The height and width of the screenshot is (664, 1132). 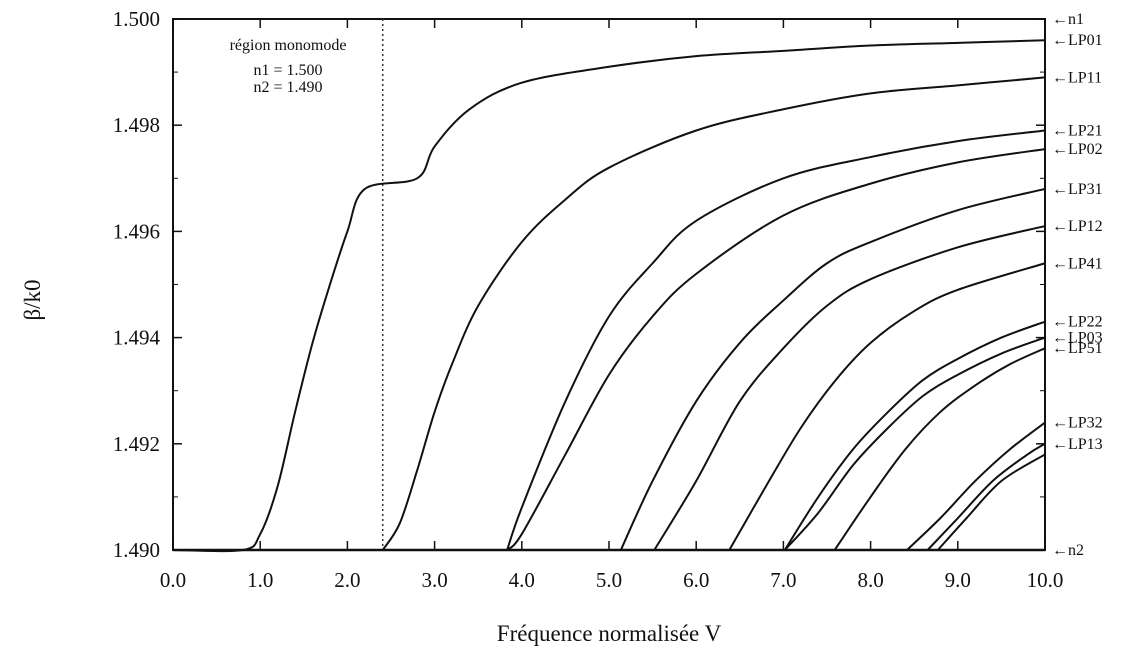 What do you see at coordinates (137, 338) in the screenshot?
I see `y-tick-label: 1.494` at bounding box center [137, 338].